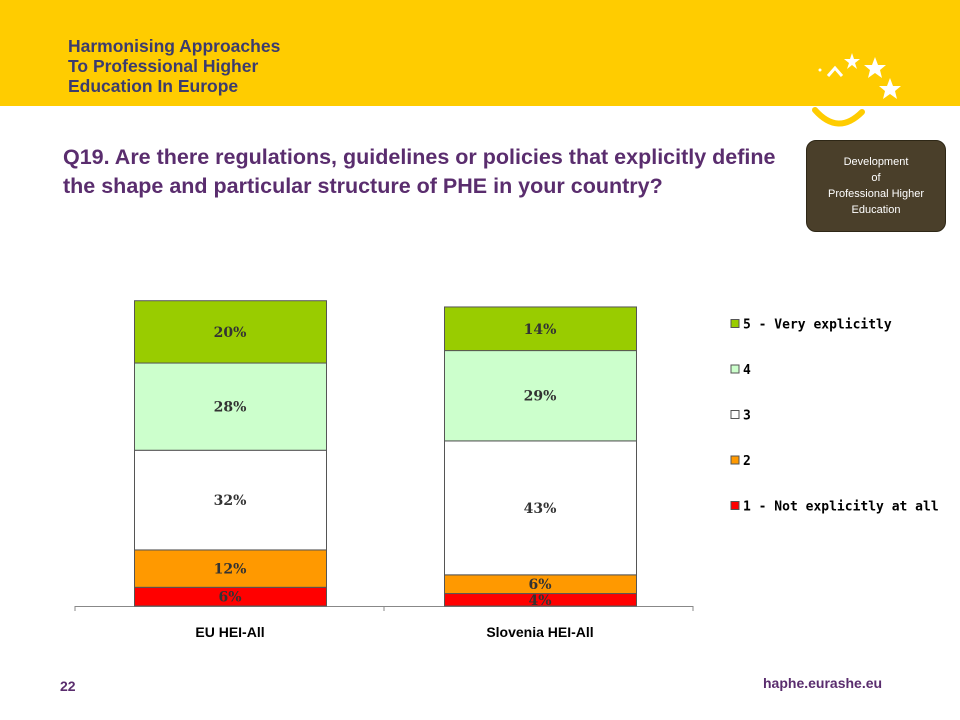  What do you see at coordinates (876, 194) in the screenshot?
I see `badge-line: Professional Higher` at bounding box center [876, 194].